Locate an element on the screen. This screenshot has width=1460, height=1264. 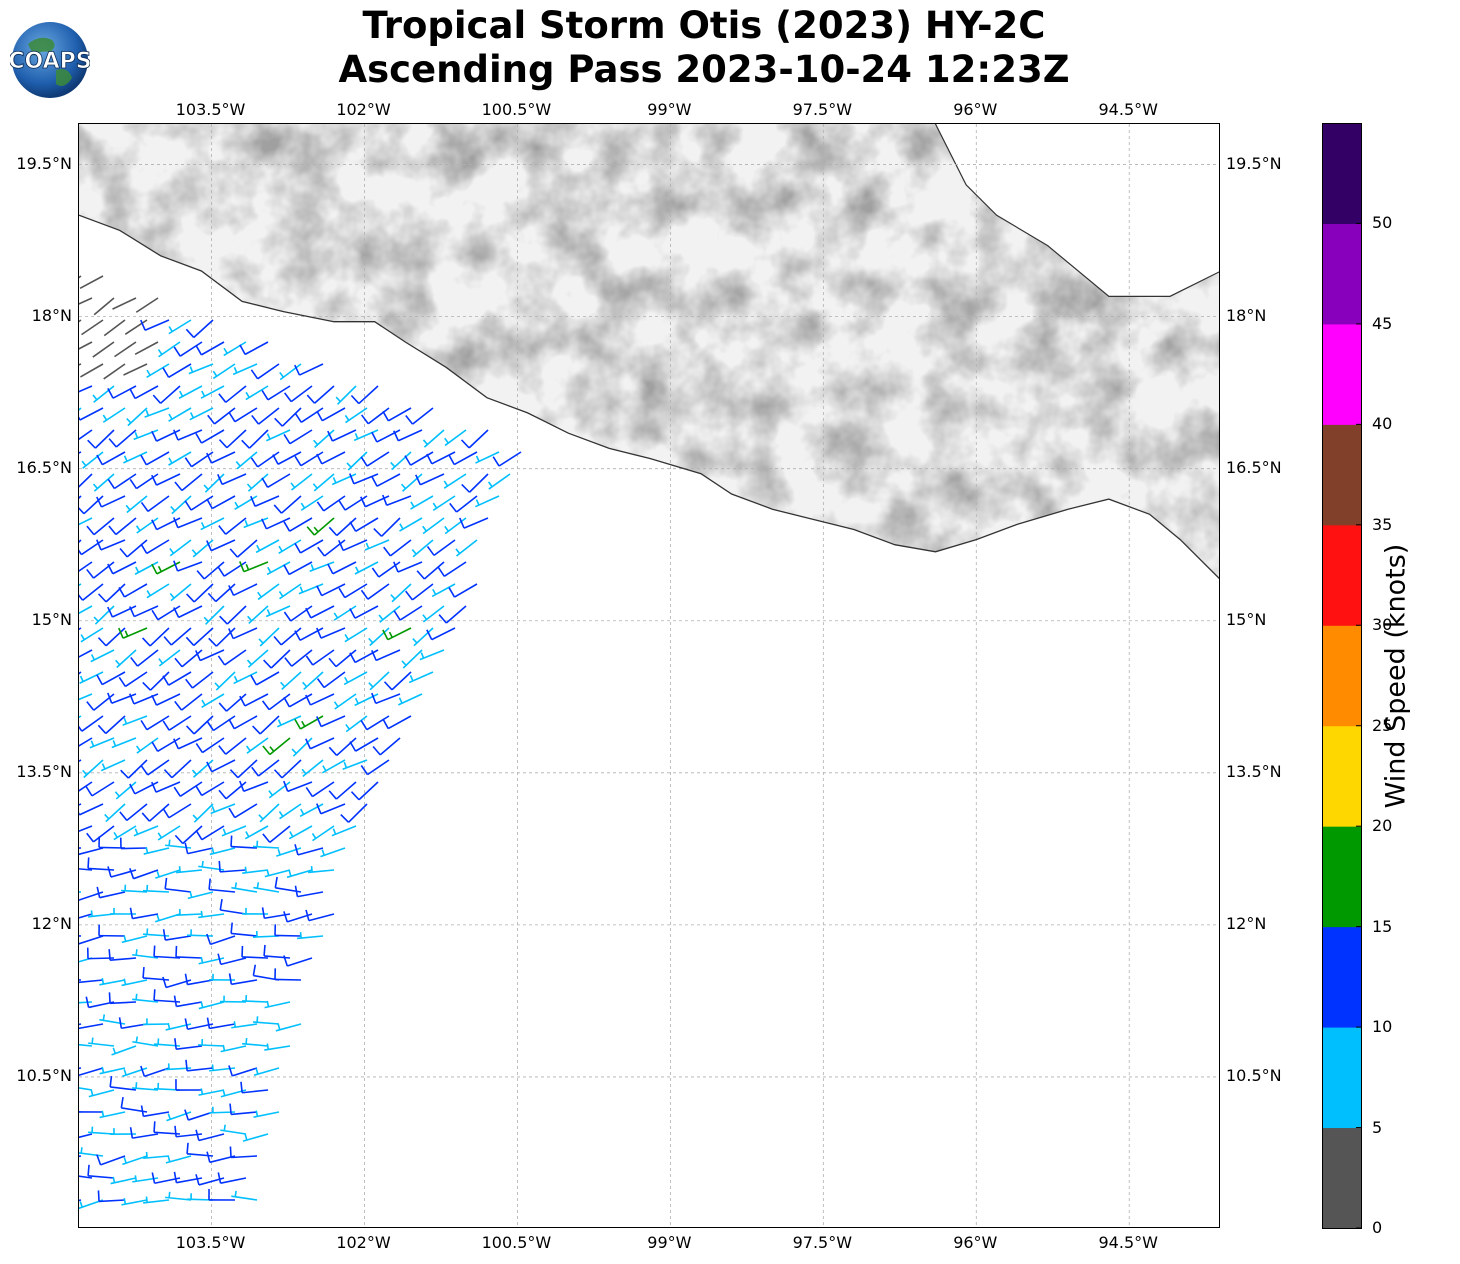
axis-tick-label: 97.5°W is located at coordinates (822, 109).